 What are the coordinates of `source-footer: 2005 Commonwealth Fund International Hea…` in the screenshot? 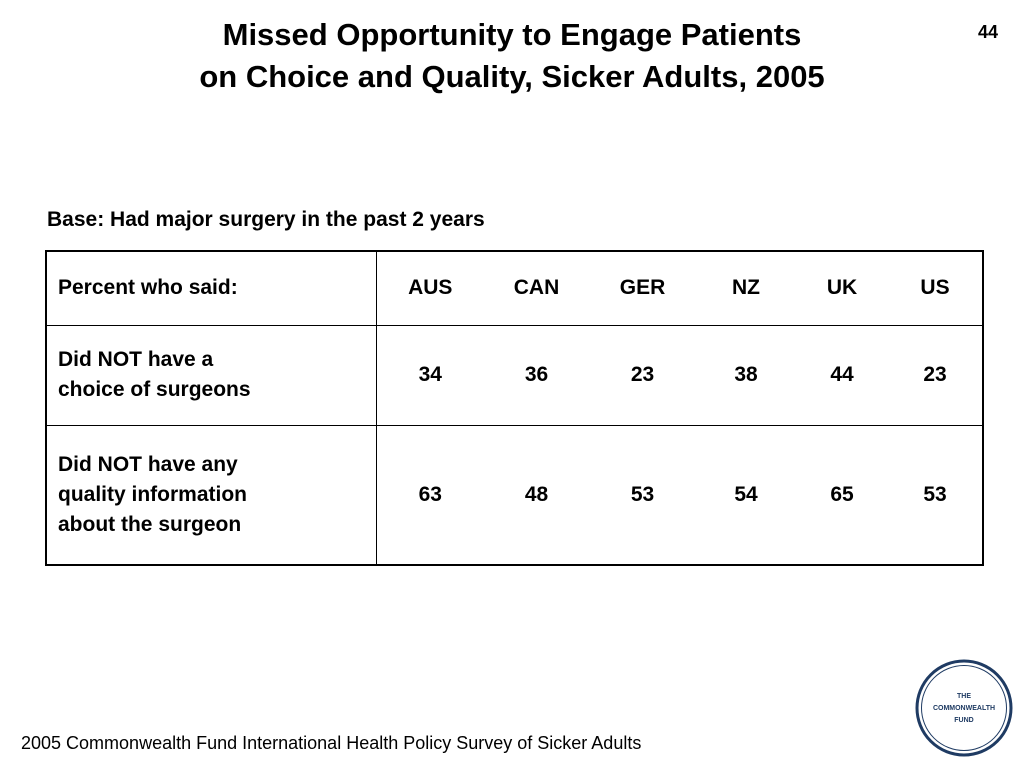 It's located at (331, 743).